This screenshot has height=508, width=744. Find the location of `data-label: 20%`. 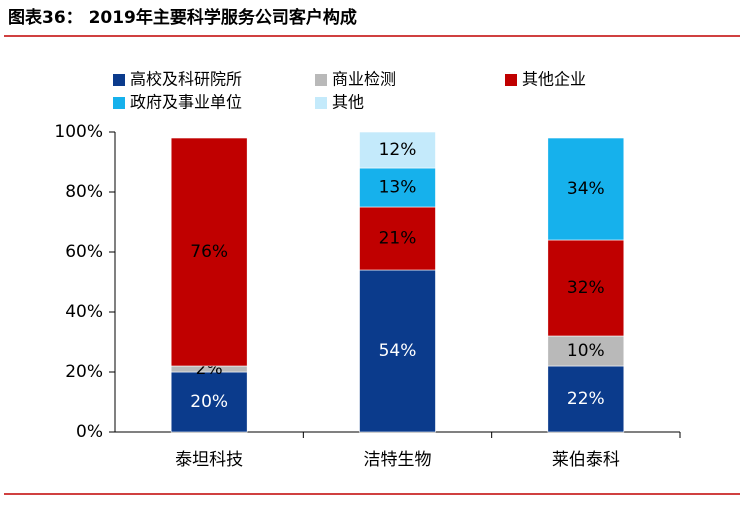

data-label: 20% is located at coordinates (209, 402).